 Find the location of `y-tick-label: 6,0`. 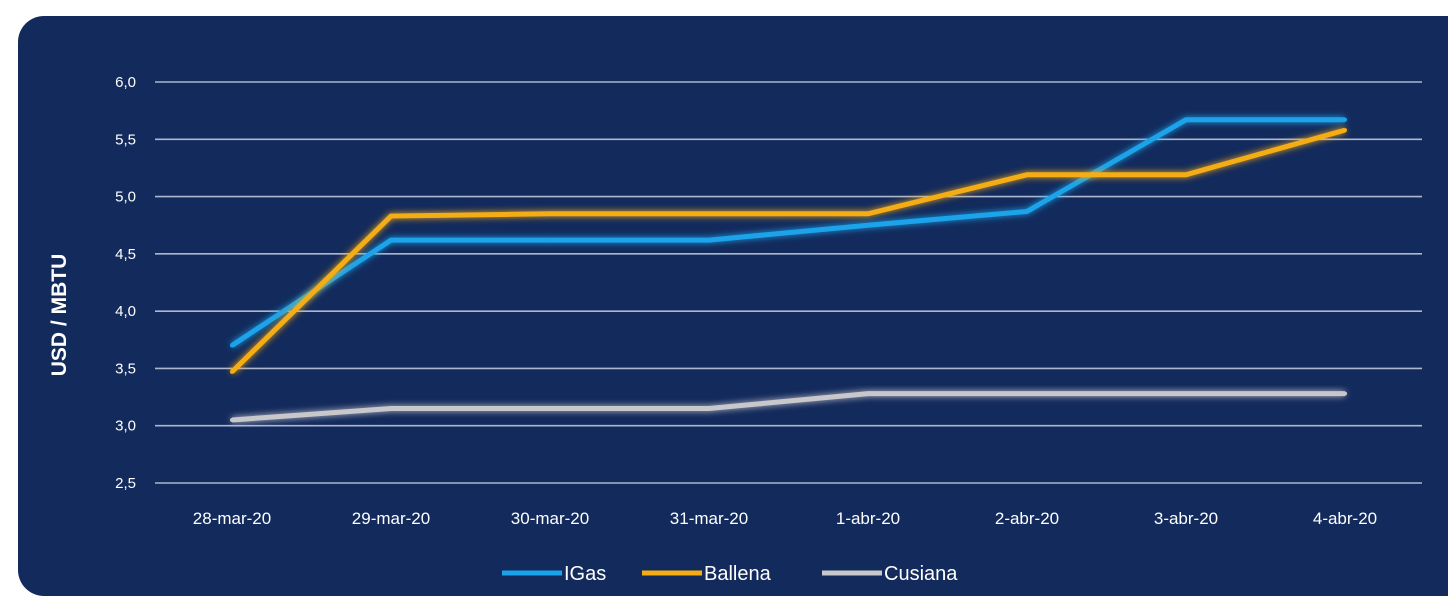

y-tick-label: 6,0 is located at coordinates (125, 82).